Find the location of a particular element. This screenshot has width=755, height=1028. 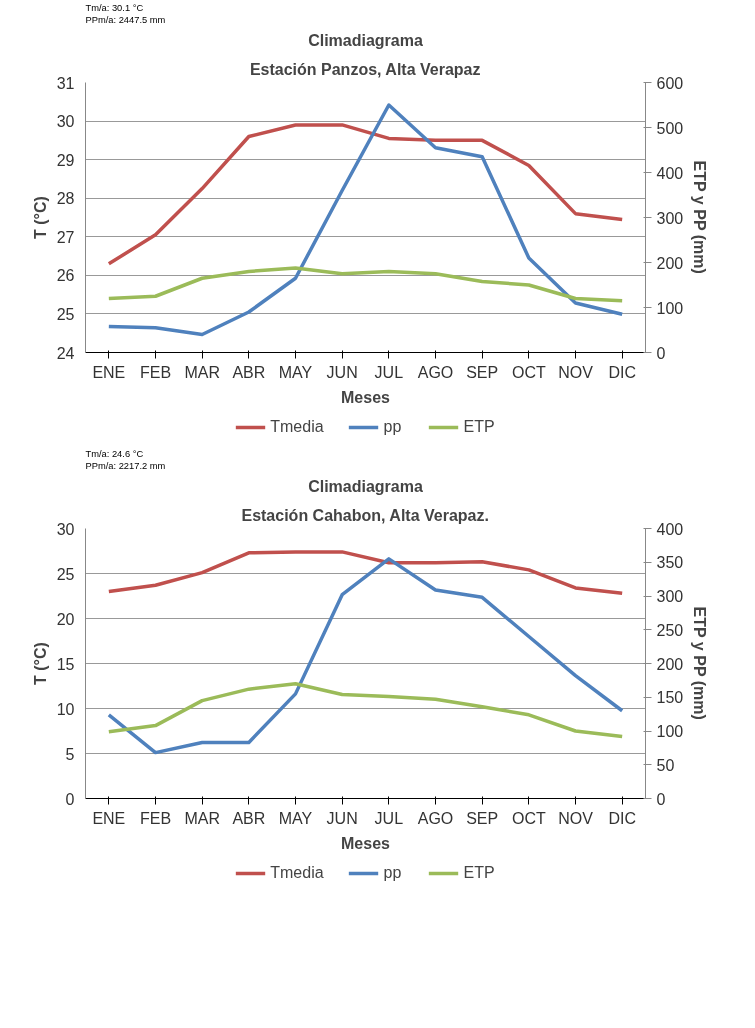

y2-tick-label: 500 is located at coordinates (670, 128).